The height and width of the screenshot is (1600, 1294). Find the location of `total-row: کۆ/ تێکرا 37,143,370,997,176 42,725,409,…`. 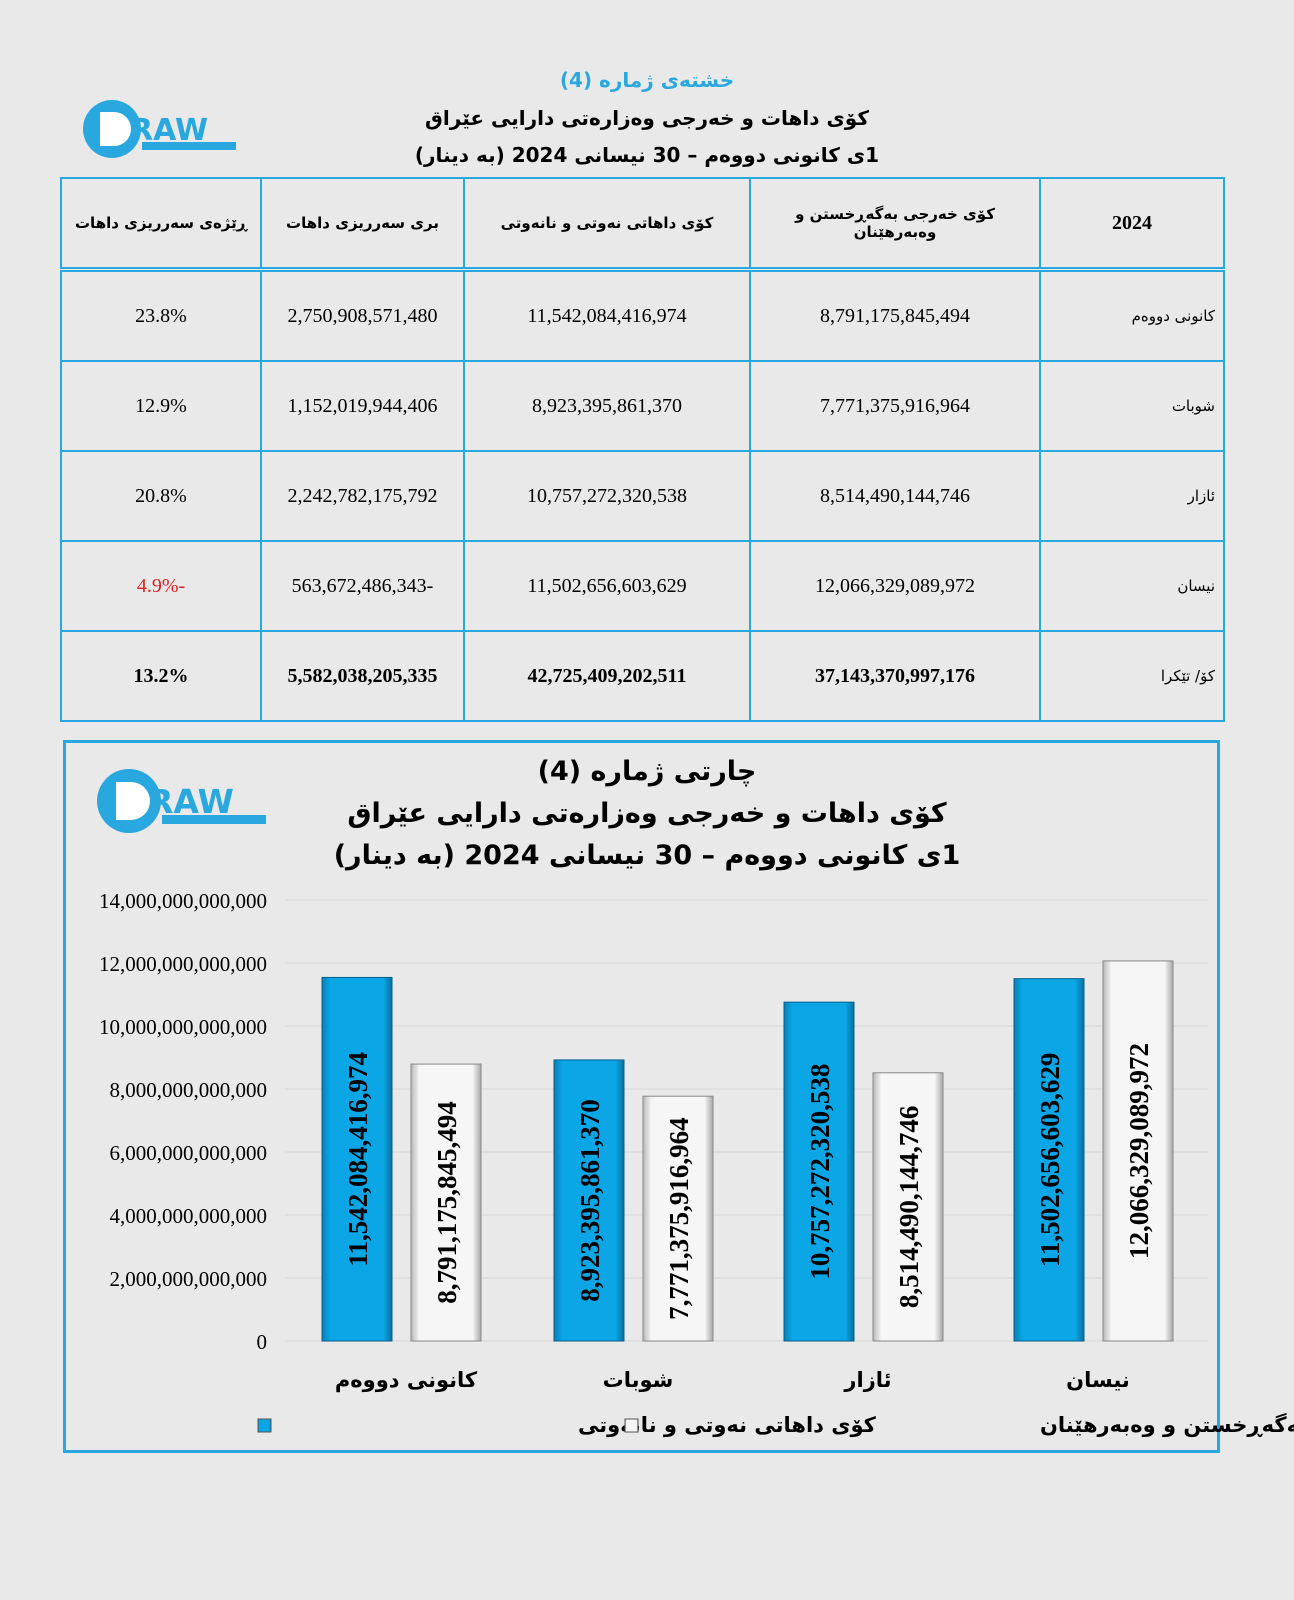

total-row: کۆ/ تێکرا 37,143,370,997,176 42,725,409,… is located at coordinates (642, 676).